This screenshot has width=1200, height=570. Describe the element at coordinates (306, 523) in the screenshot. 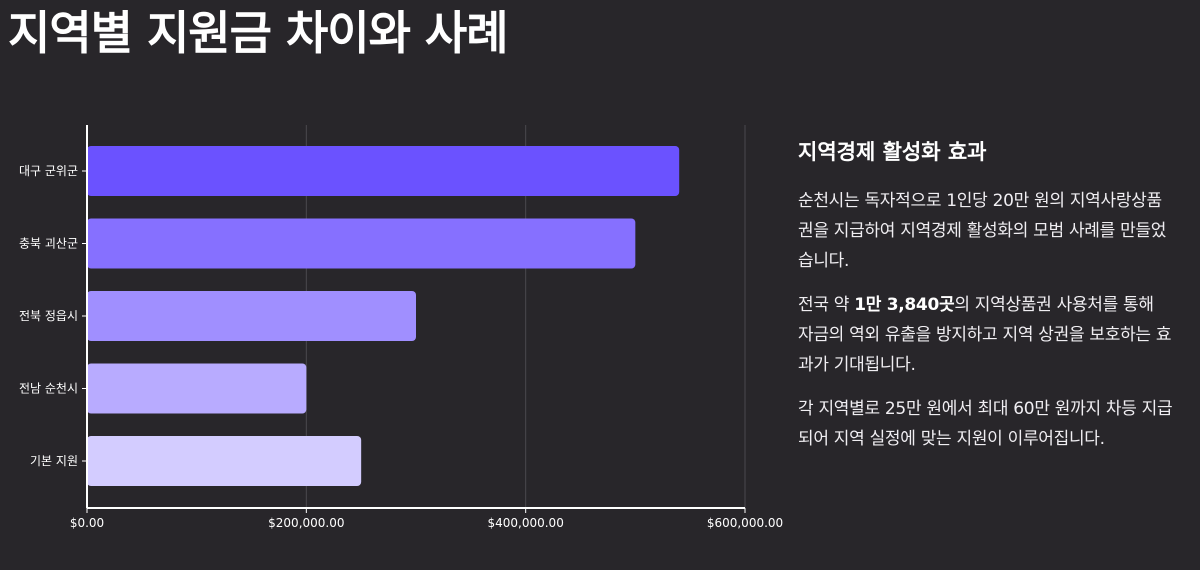

I see `x-tick-label-2: $200,000.00` at that location.